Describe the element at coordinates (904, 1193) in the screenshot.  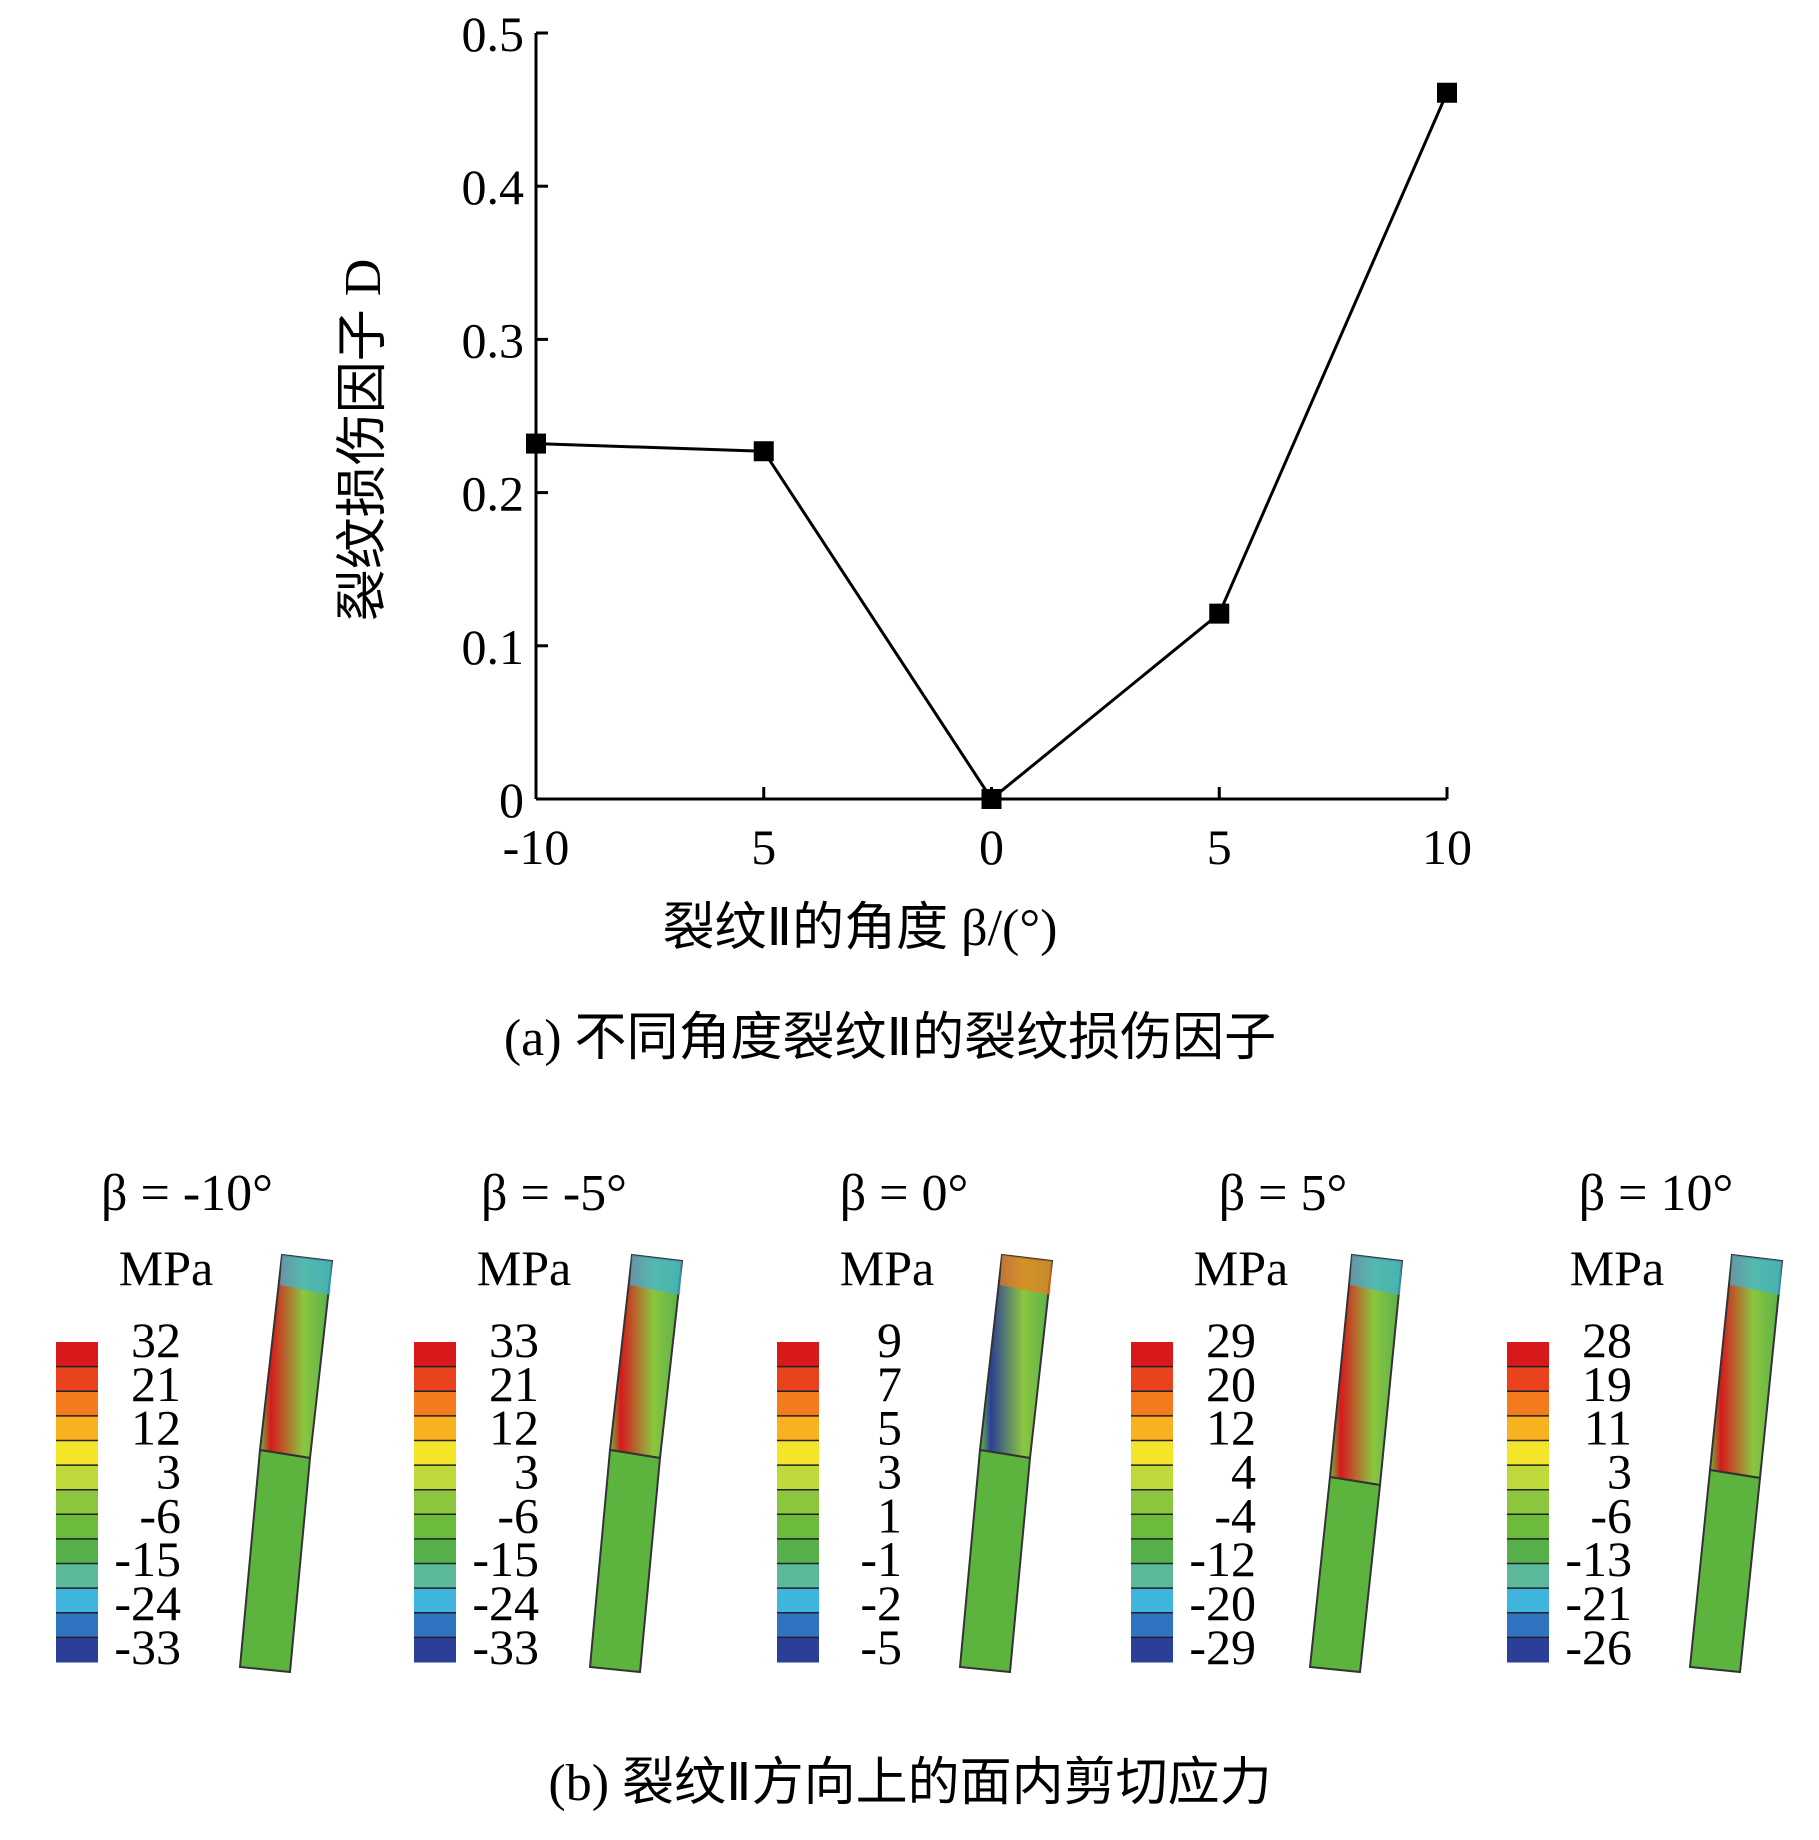
I see `panel-title: β = 0°` at that location.